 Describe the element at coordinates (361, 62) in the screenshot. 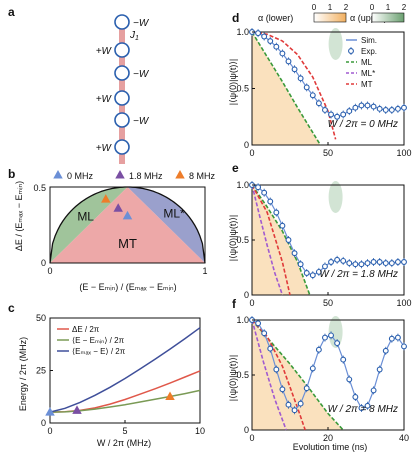

I see `def-legend: Sim. Exp. ML ML* MT` at that location.